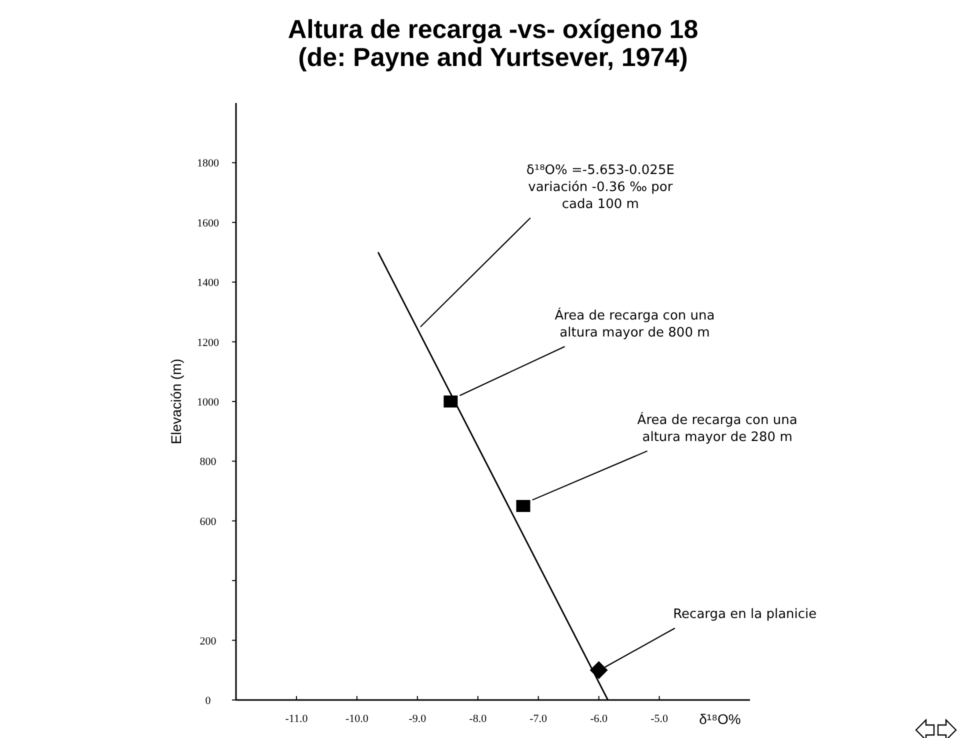  What do you see at coordinates (417, 719) in the screenshot?
I see `x-tick-label: -9.0` at bounding box center [417, 719].